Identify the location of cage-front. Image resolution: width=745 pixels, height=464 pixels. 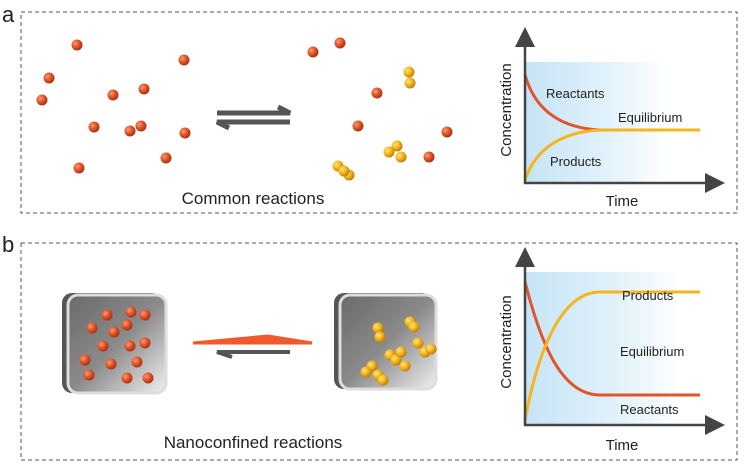
(117, 344).